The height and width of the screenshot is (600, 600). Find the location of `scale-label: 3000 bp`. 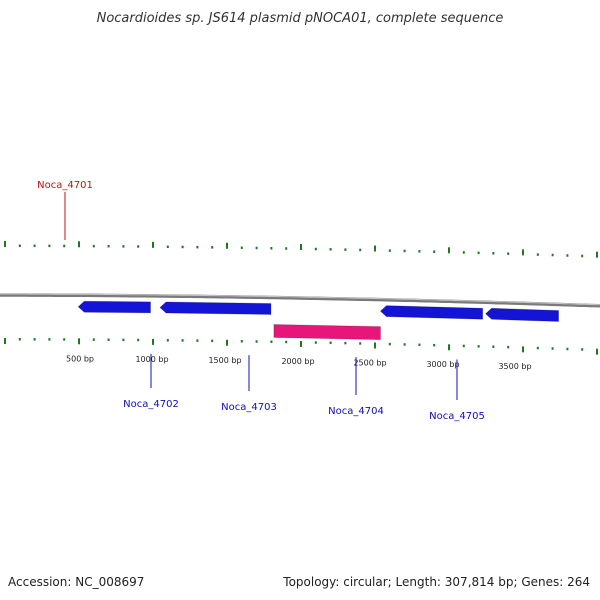

scale-label: 3000 bp is located at coordinates (442, 364).